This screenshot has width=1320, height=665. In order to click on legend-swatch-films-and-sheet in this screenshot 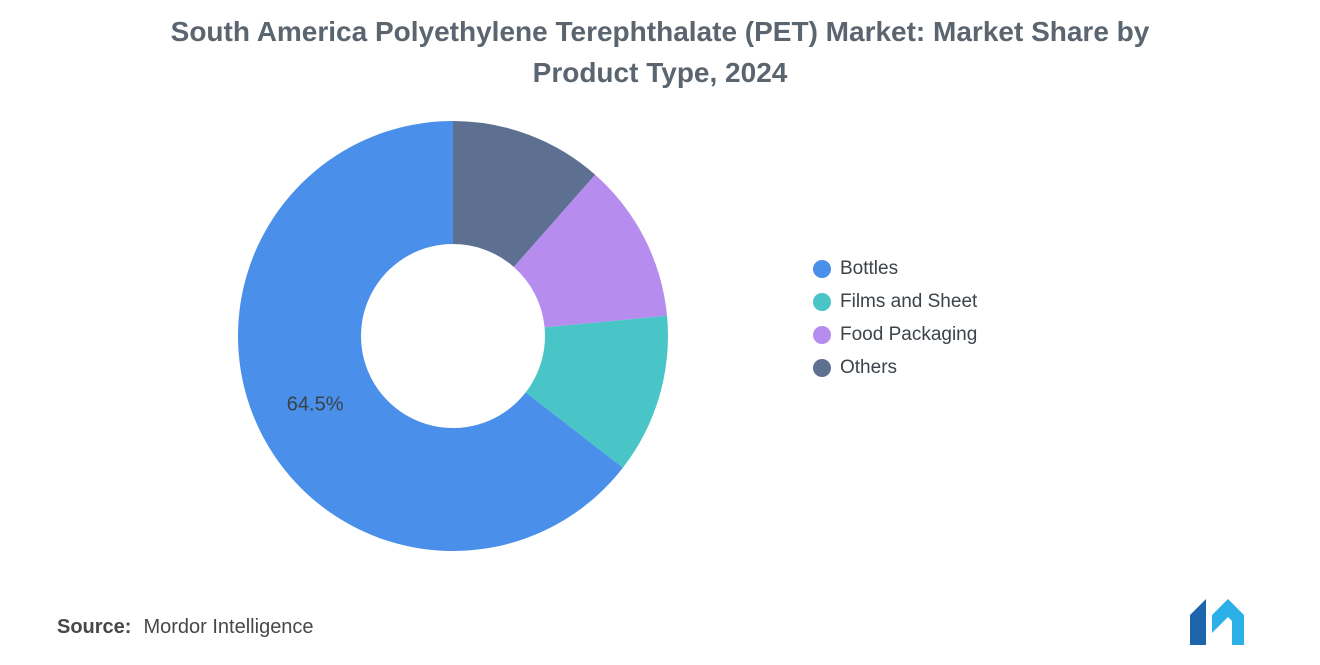, I will do `click(822, 301)`.